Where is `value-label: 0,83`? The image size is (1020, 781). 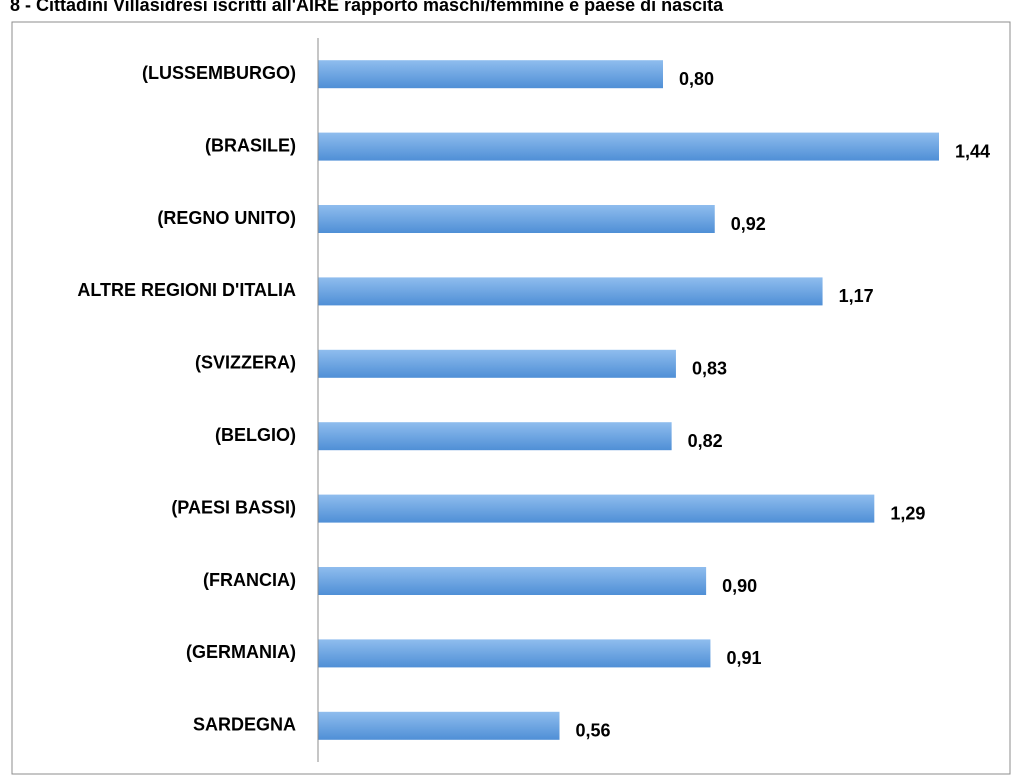 value-label: 0,83 is located at coordinates (709, 369).